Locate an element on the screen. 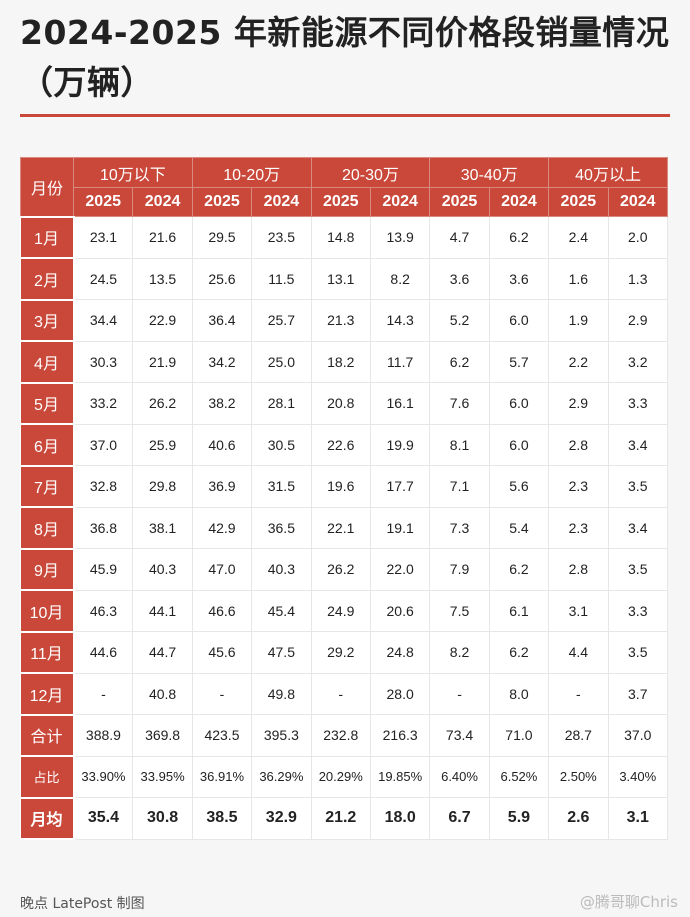  table-cell: 7.3 is located at coordinates (459, 527).